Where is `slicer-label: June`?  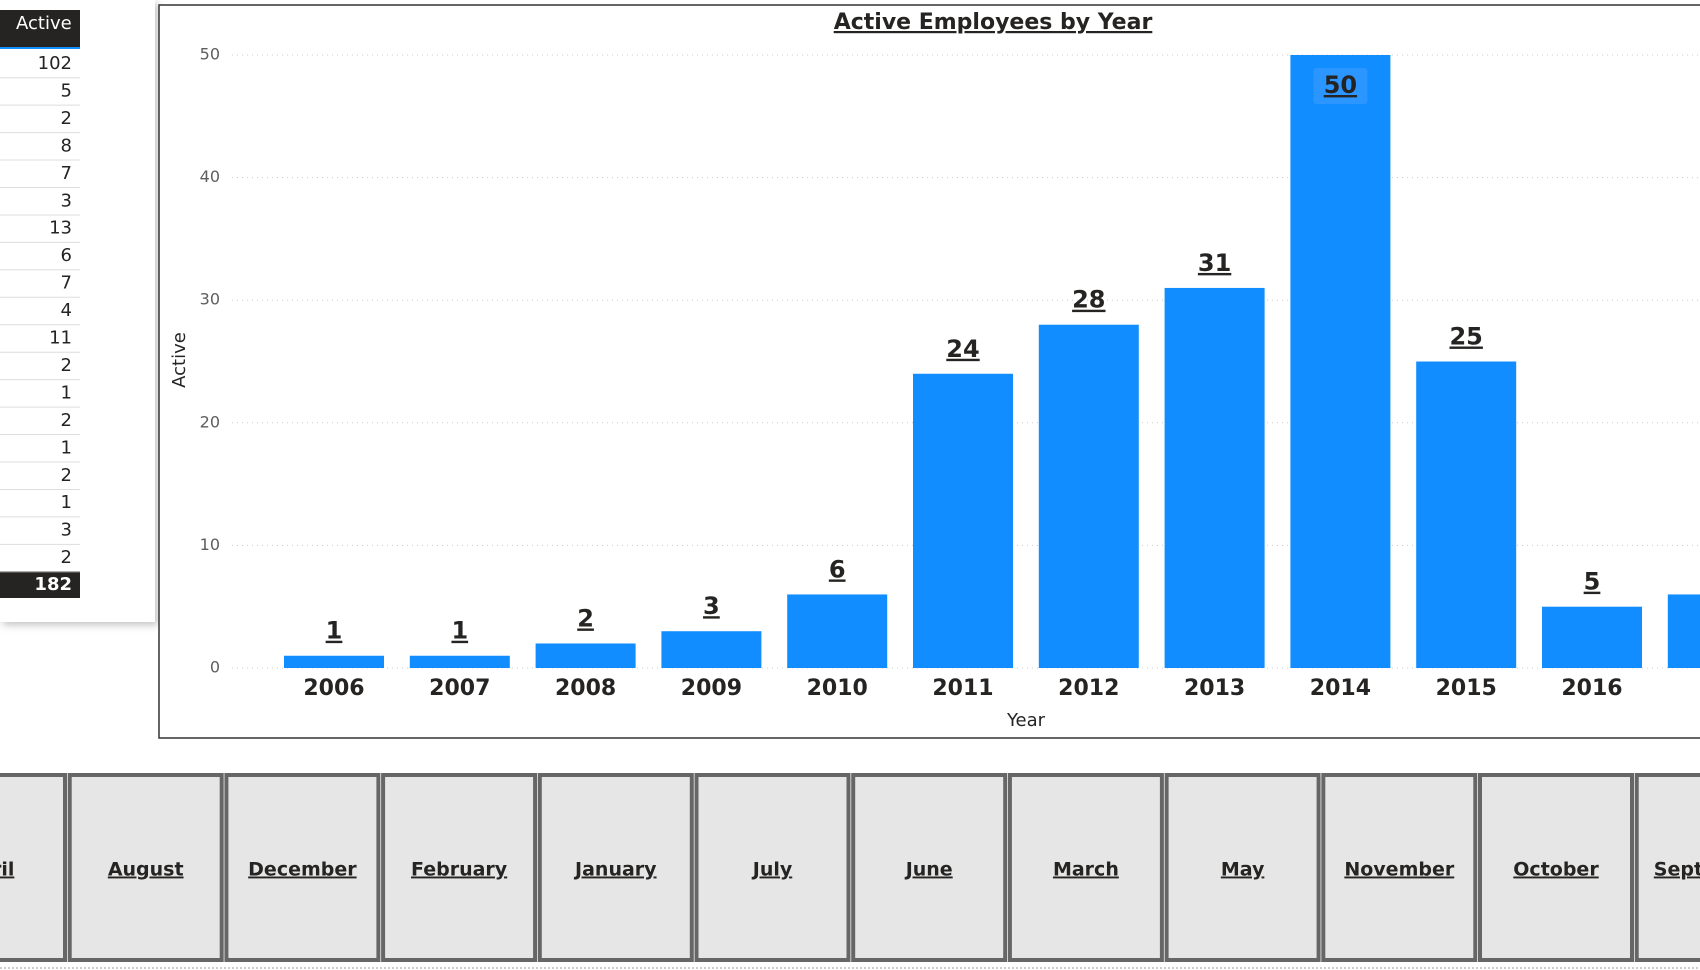
slicer-label: June is located at coordinates (928, 870).